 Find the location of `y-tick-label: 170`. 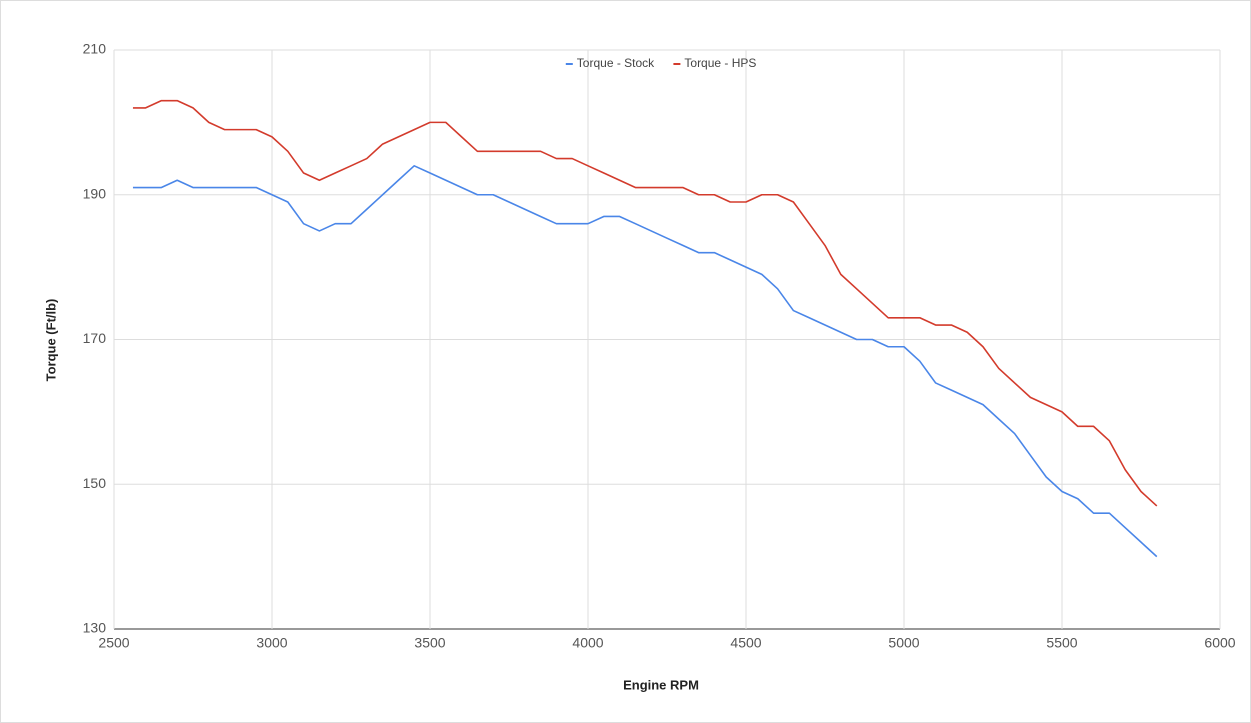

y-tick-label: 170 is located at coordinates (95, 338).